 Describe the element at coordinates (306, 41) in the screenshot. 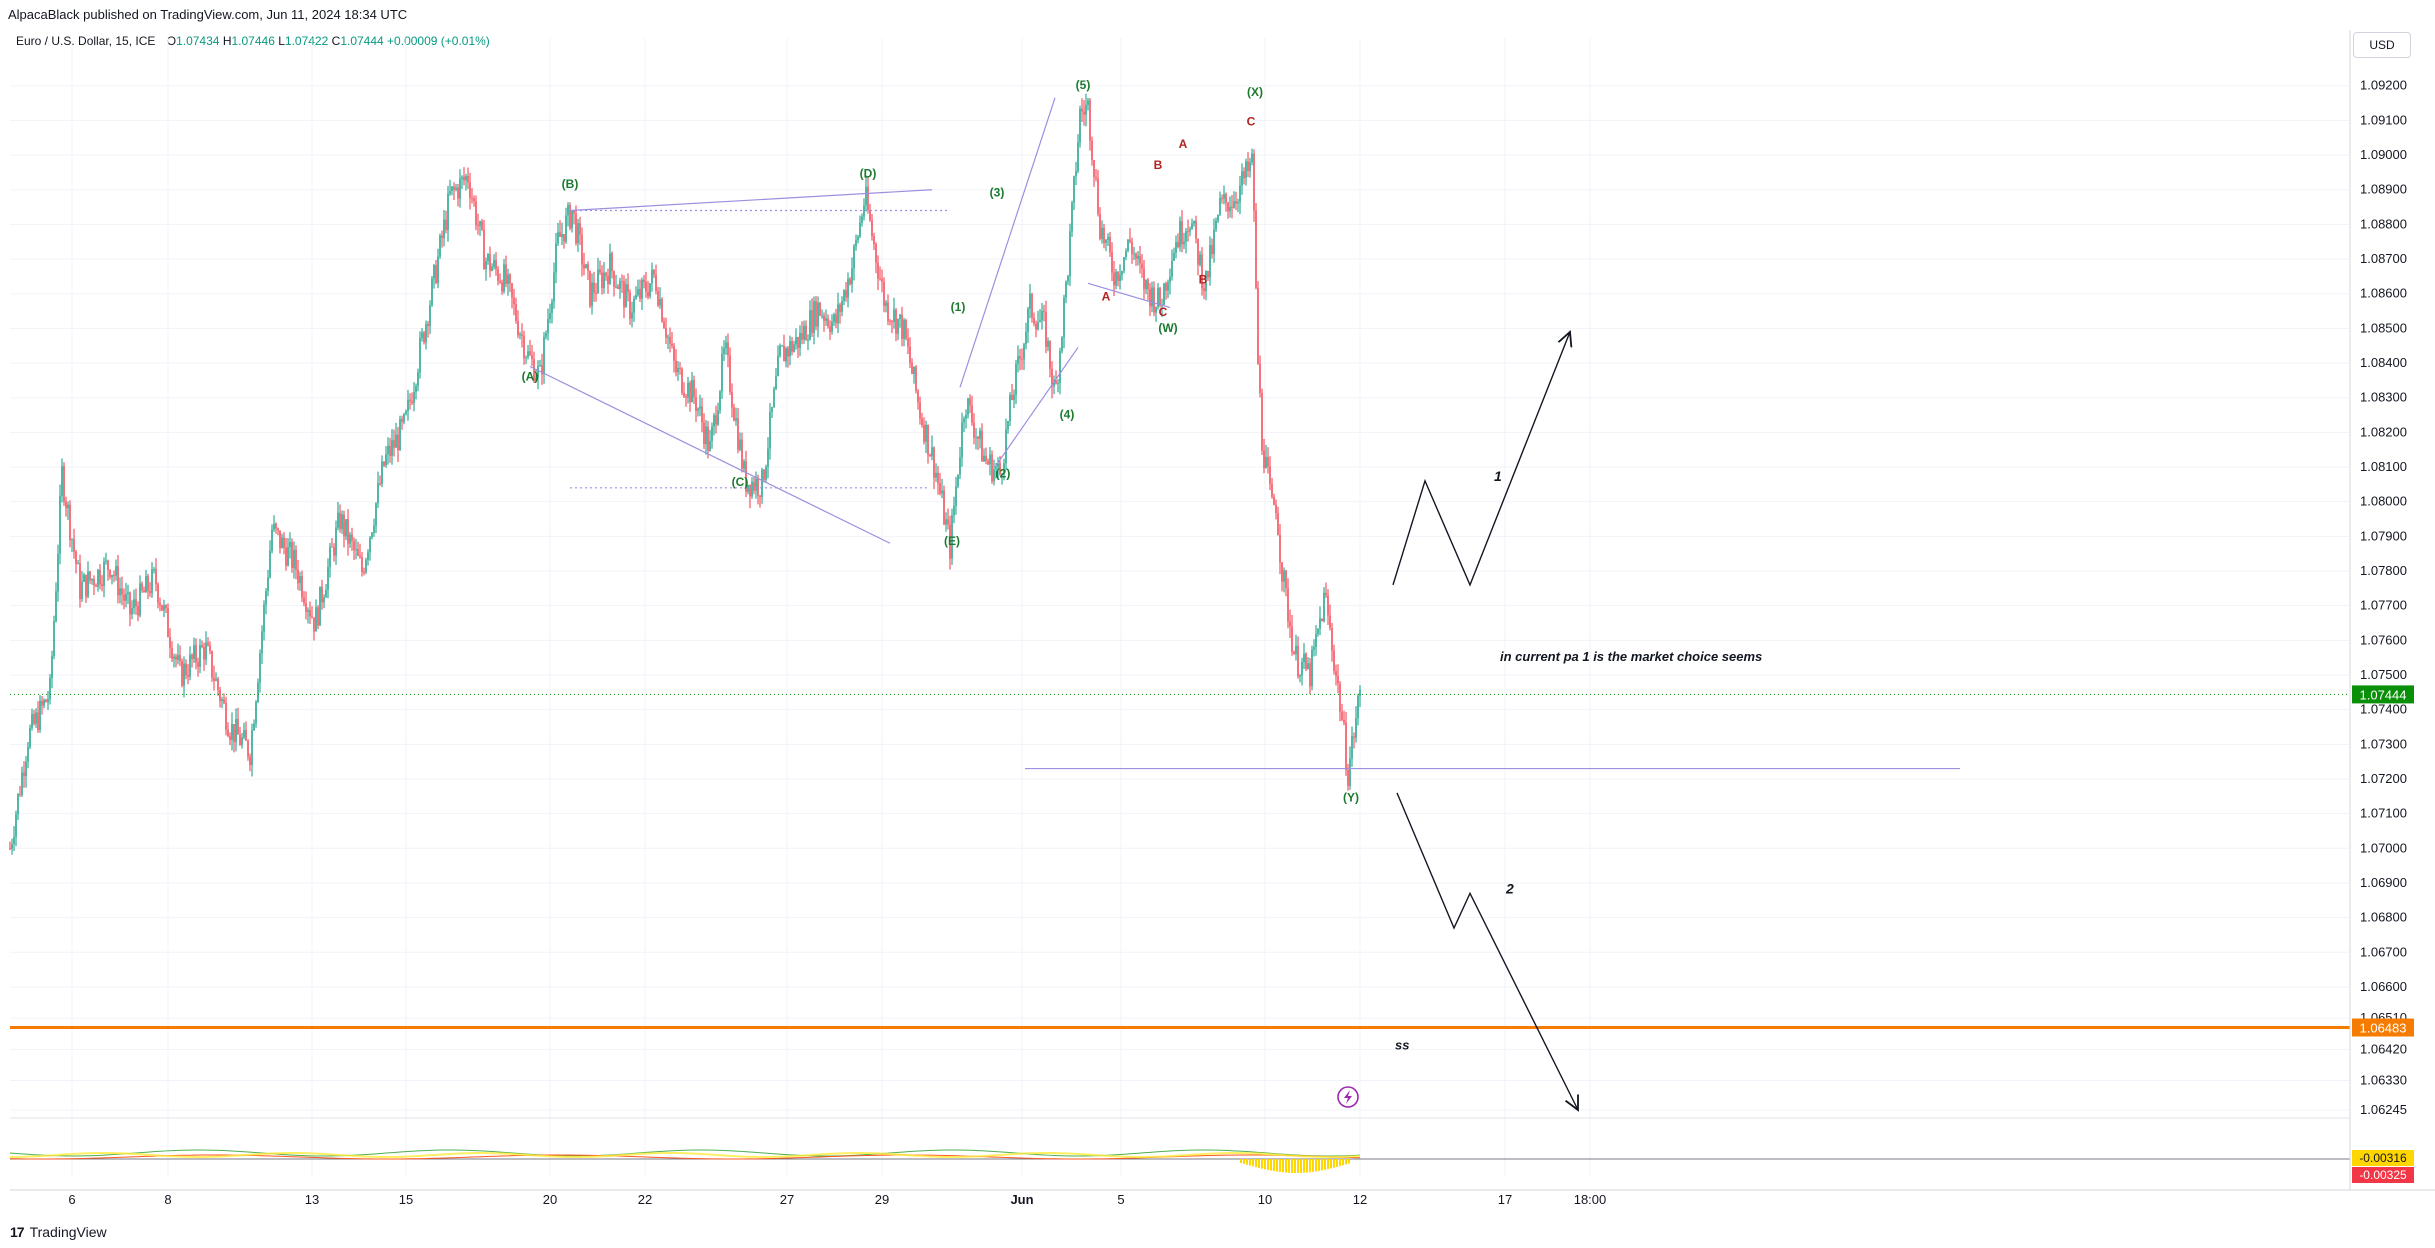

I see `low-value: 1.07422` at that location.